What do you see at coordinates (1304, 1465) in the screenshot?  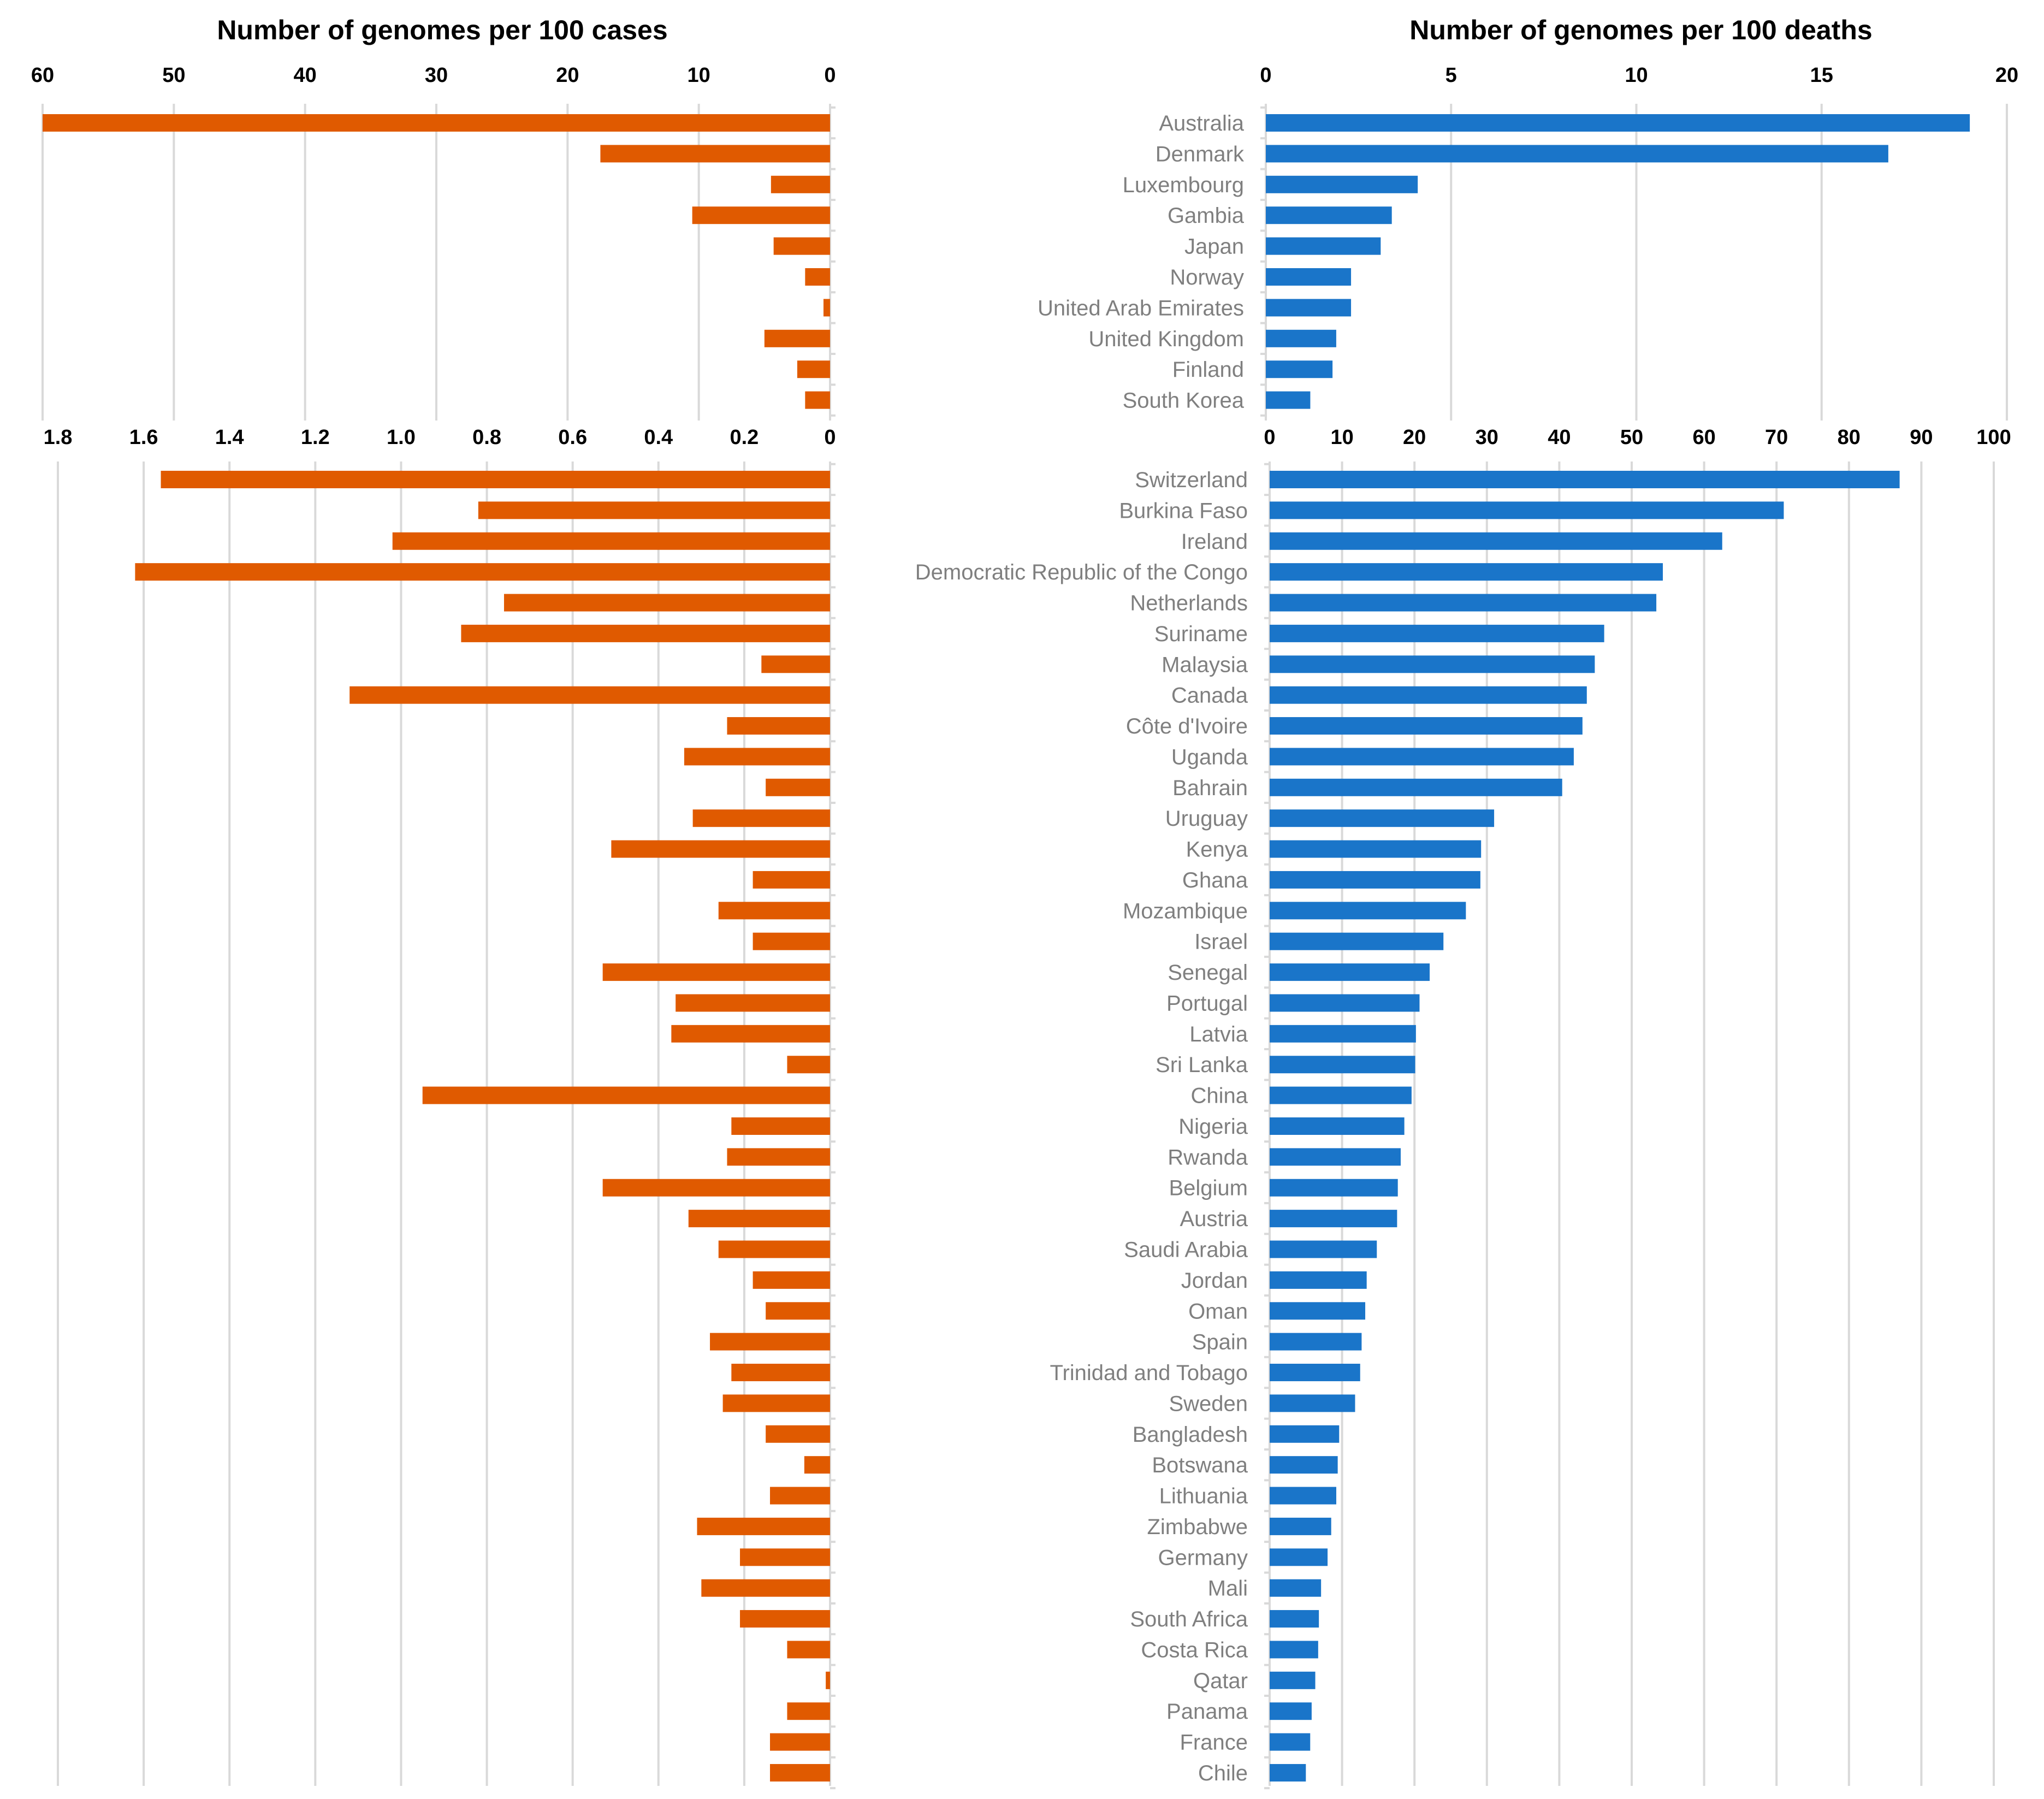 I see `deaths-bottom-bar-botswana` at bounding box center [1304, 1465].